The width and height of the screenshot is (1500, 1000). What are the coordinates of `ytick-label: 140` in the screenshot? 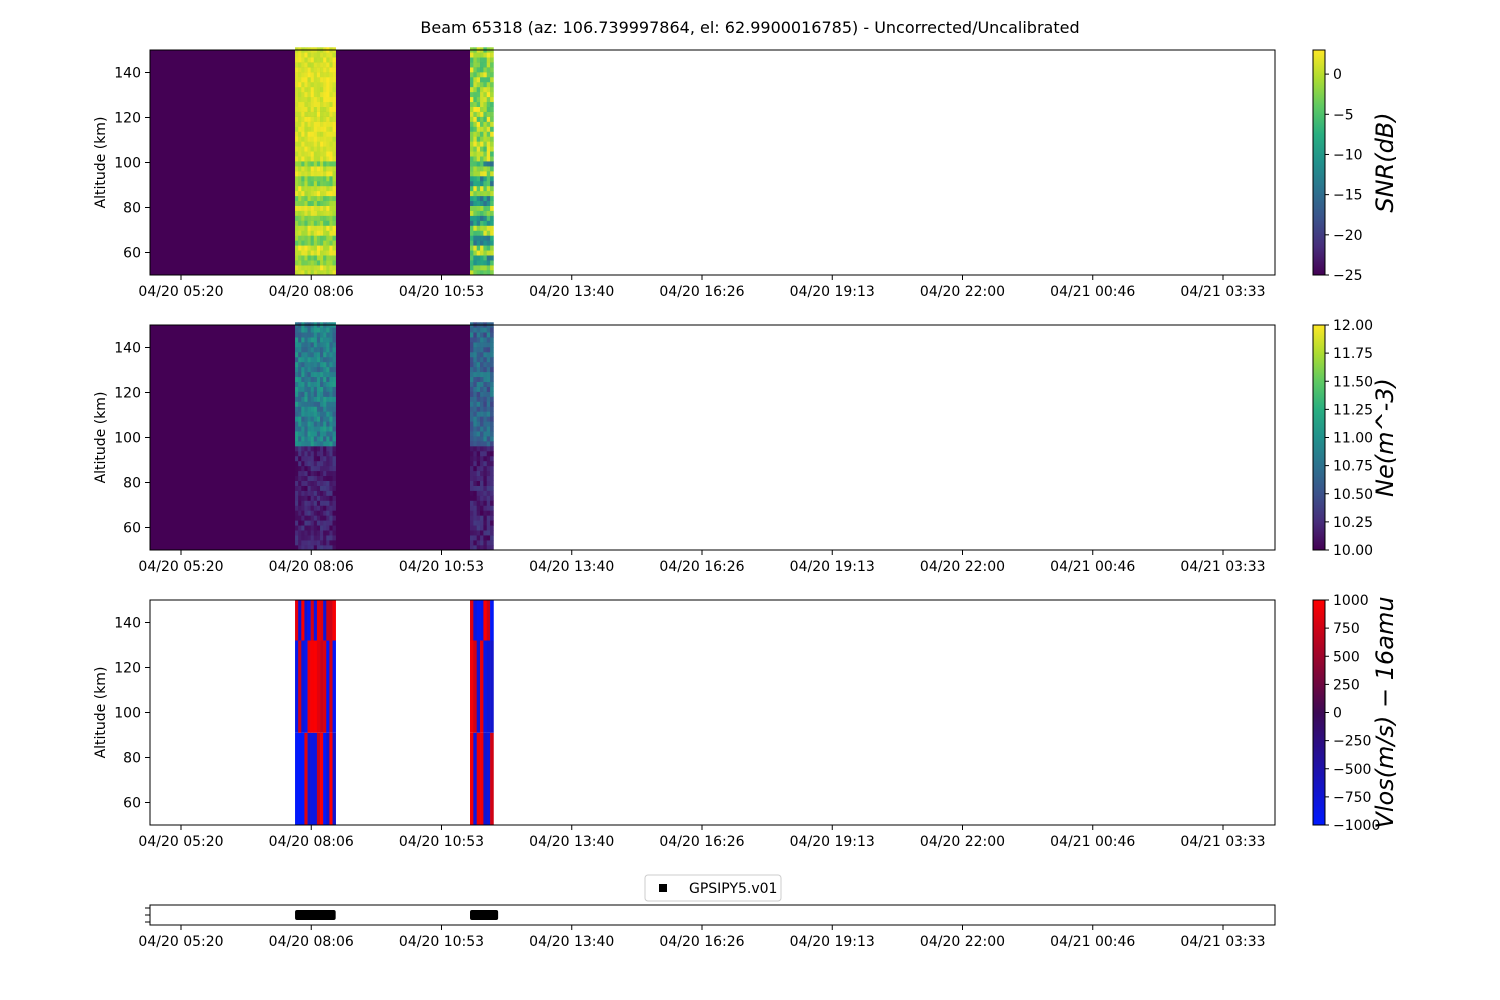 It's located at (127, 349).